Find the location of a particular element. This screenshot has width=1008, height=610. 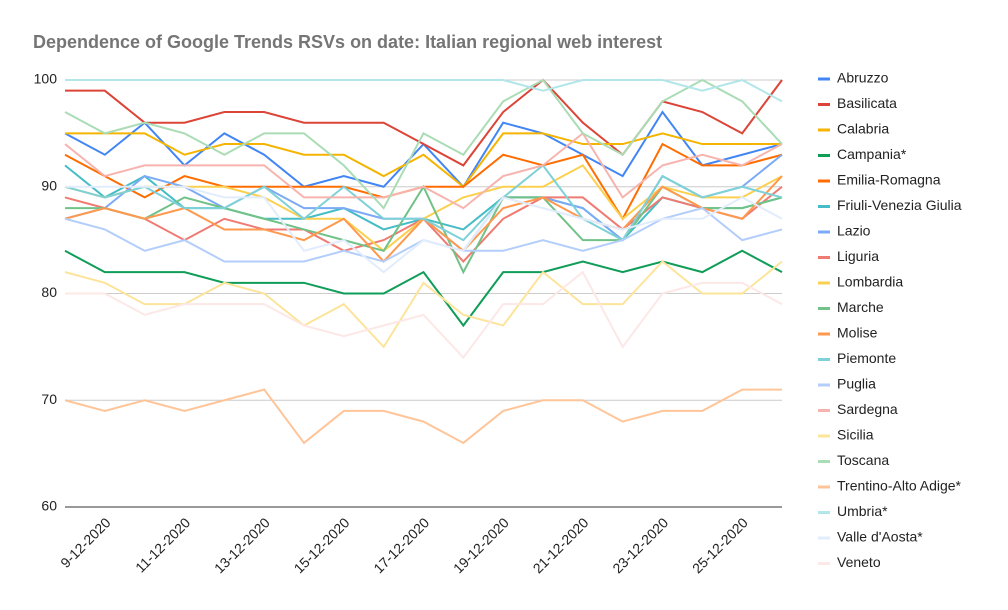

legend-label: Trentino-Alto Adige* is located at coordinates (899, 486).